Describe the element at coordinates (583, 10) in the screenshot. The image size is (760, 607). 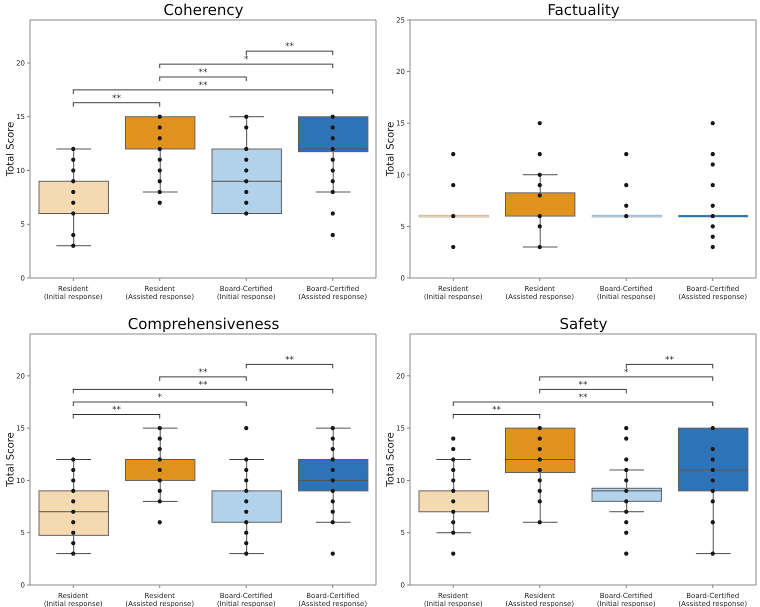
I see `chart-title: Factuality` at that location.